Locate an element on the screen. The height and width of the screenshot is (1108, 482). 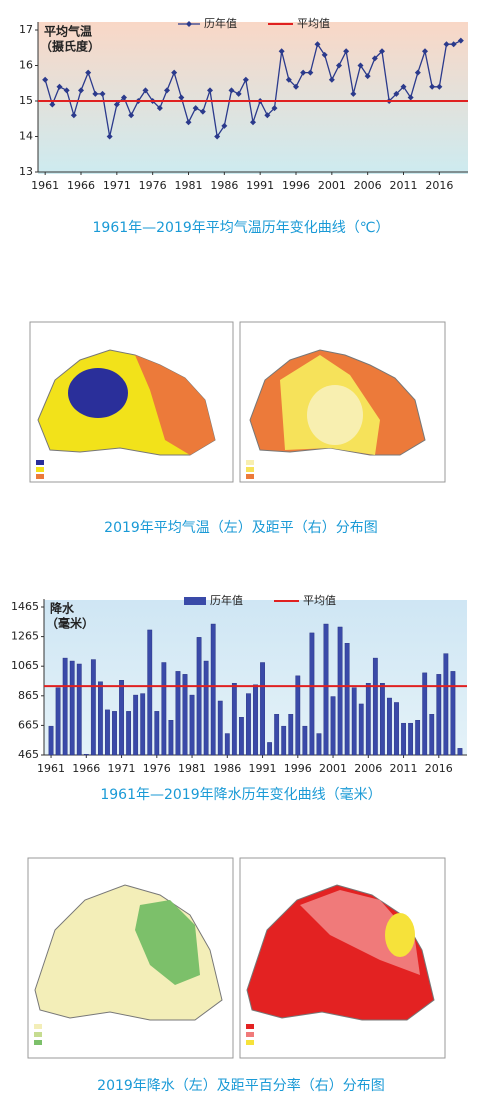
y-tick-label: 1265 is located at coordinates (25, 636).